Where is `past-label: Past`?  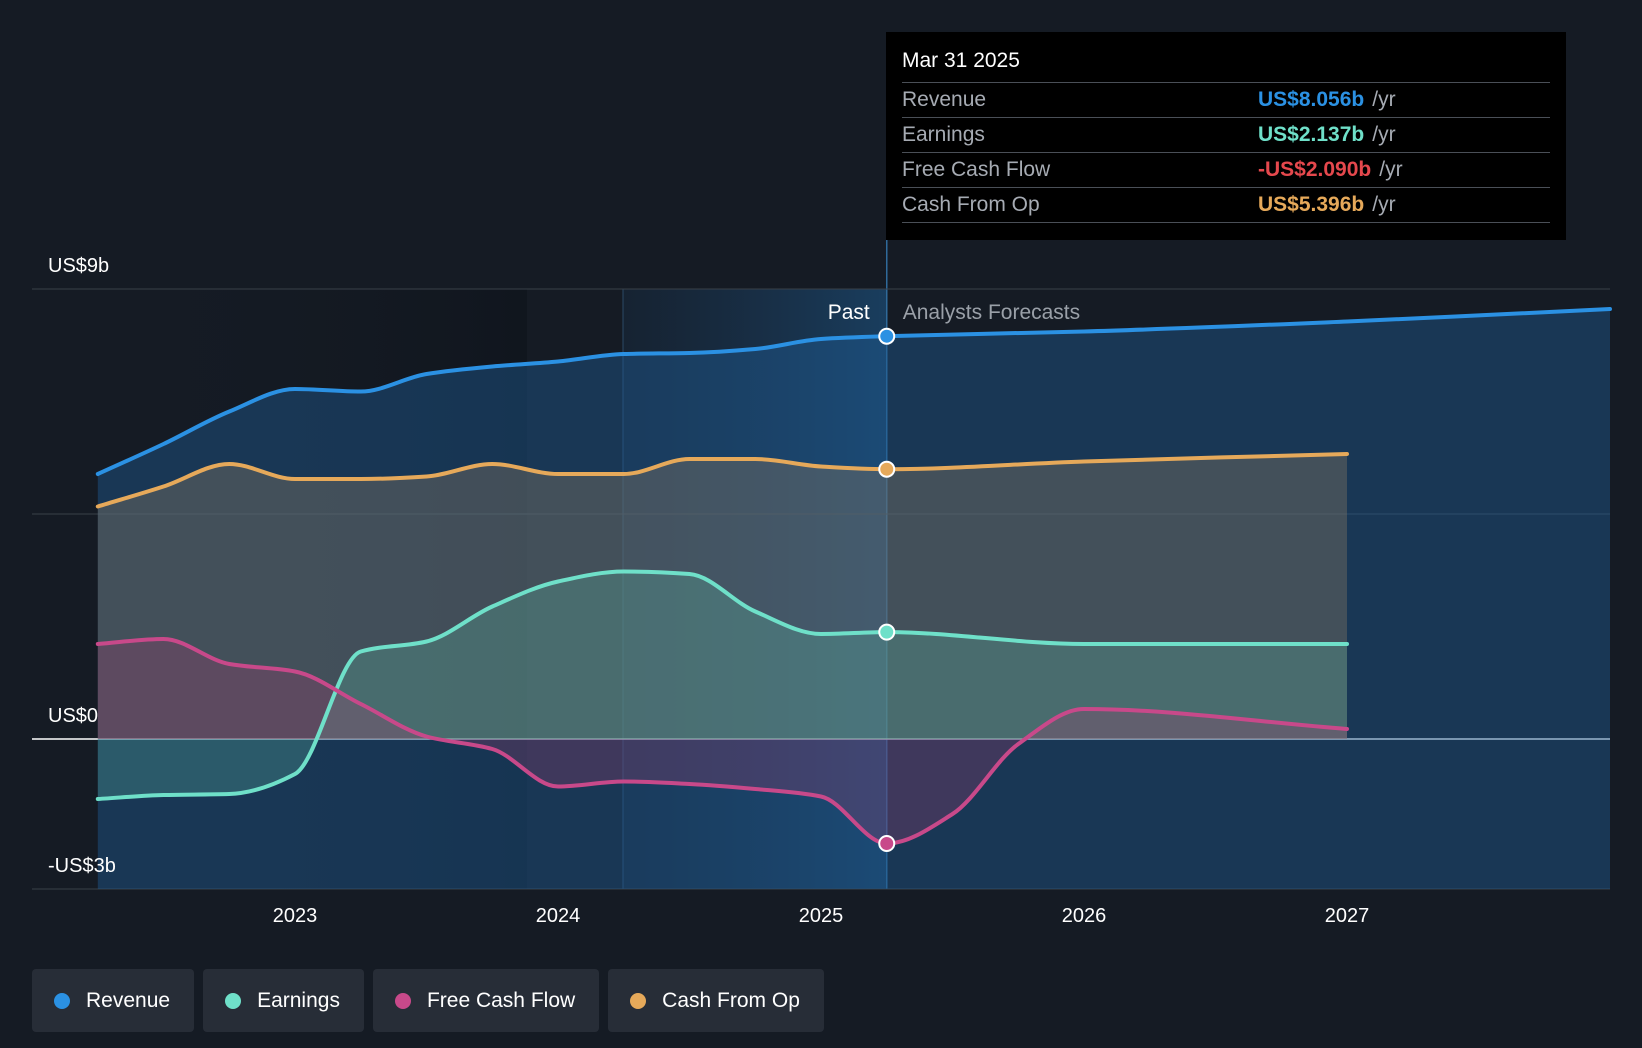 past-label: Past is located at coordinates (849, 312).